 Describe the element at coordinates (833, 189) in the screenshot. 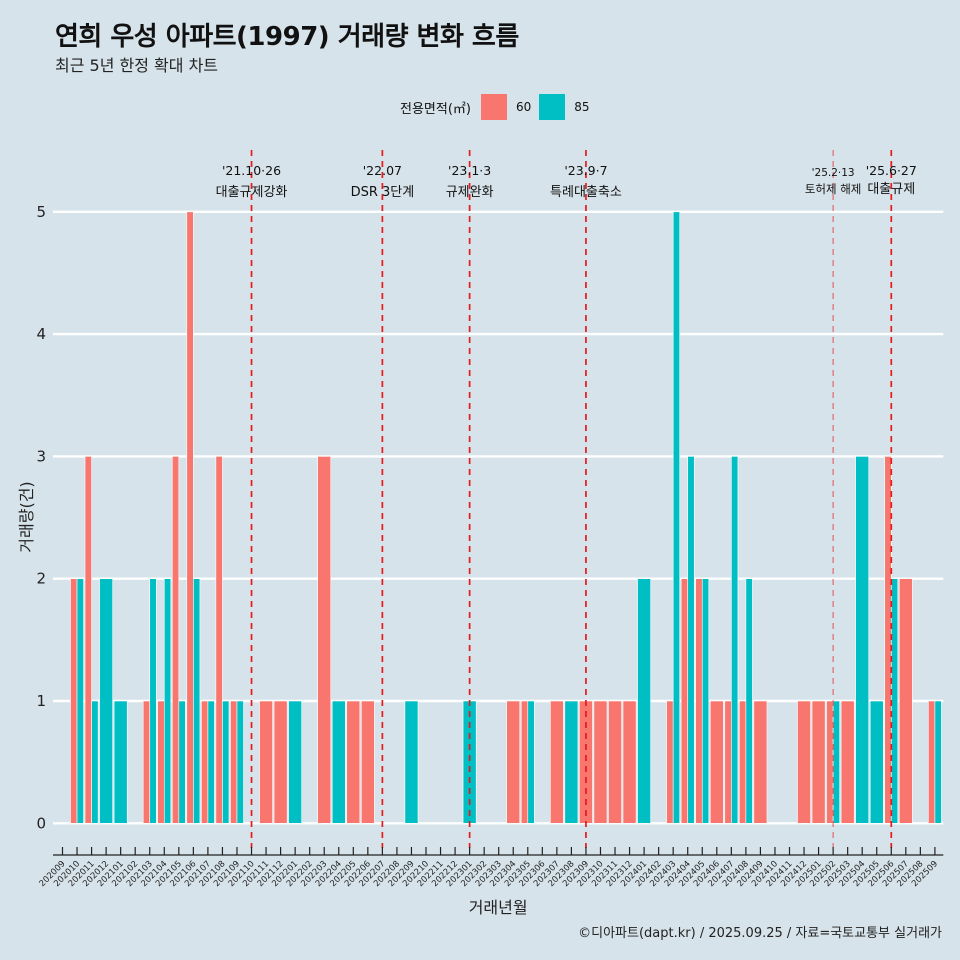

I see `event-label: 토허제 해제` at that location.